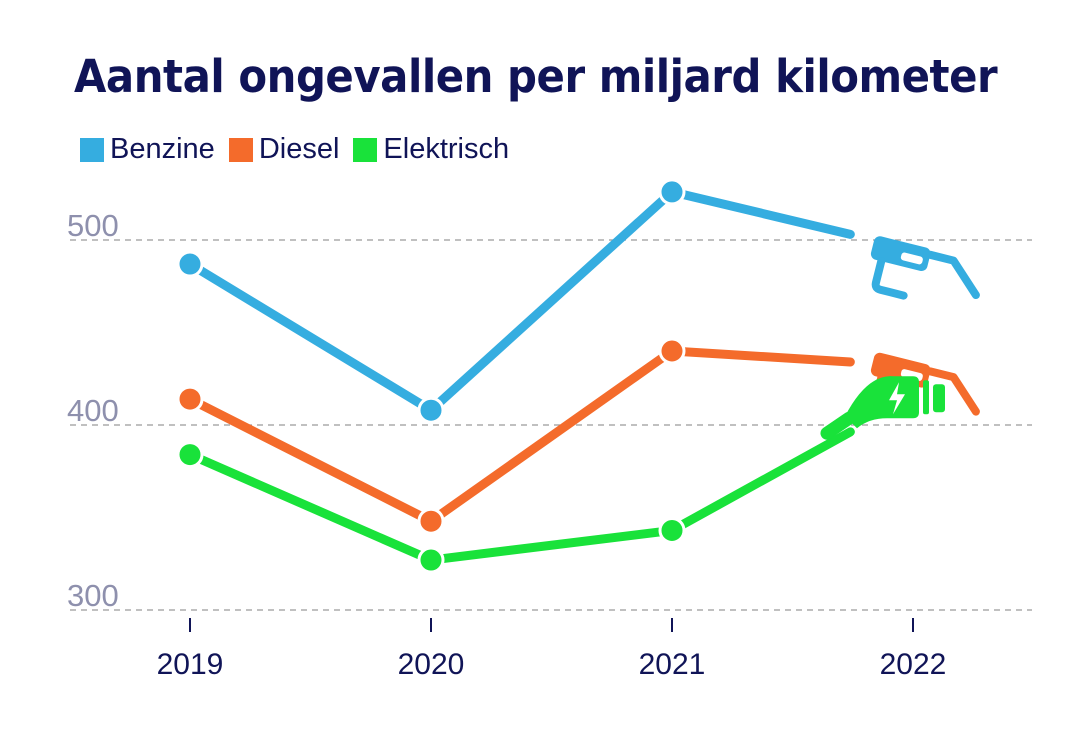 This screenshot has height=729, width=1080. I want to click on data-point-benzine-2021, so click(672, 192).